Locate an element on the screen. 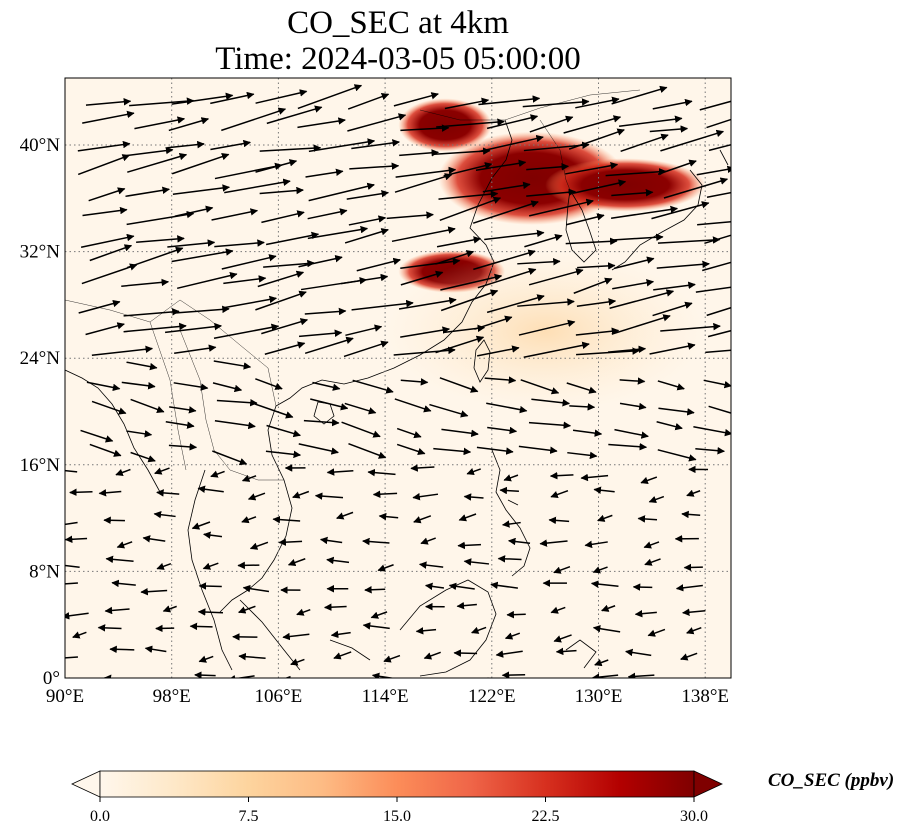 The width and height of the screenshot is (916, 836). bay-of-bengal-coast is located at coordinates (113, 431).